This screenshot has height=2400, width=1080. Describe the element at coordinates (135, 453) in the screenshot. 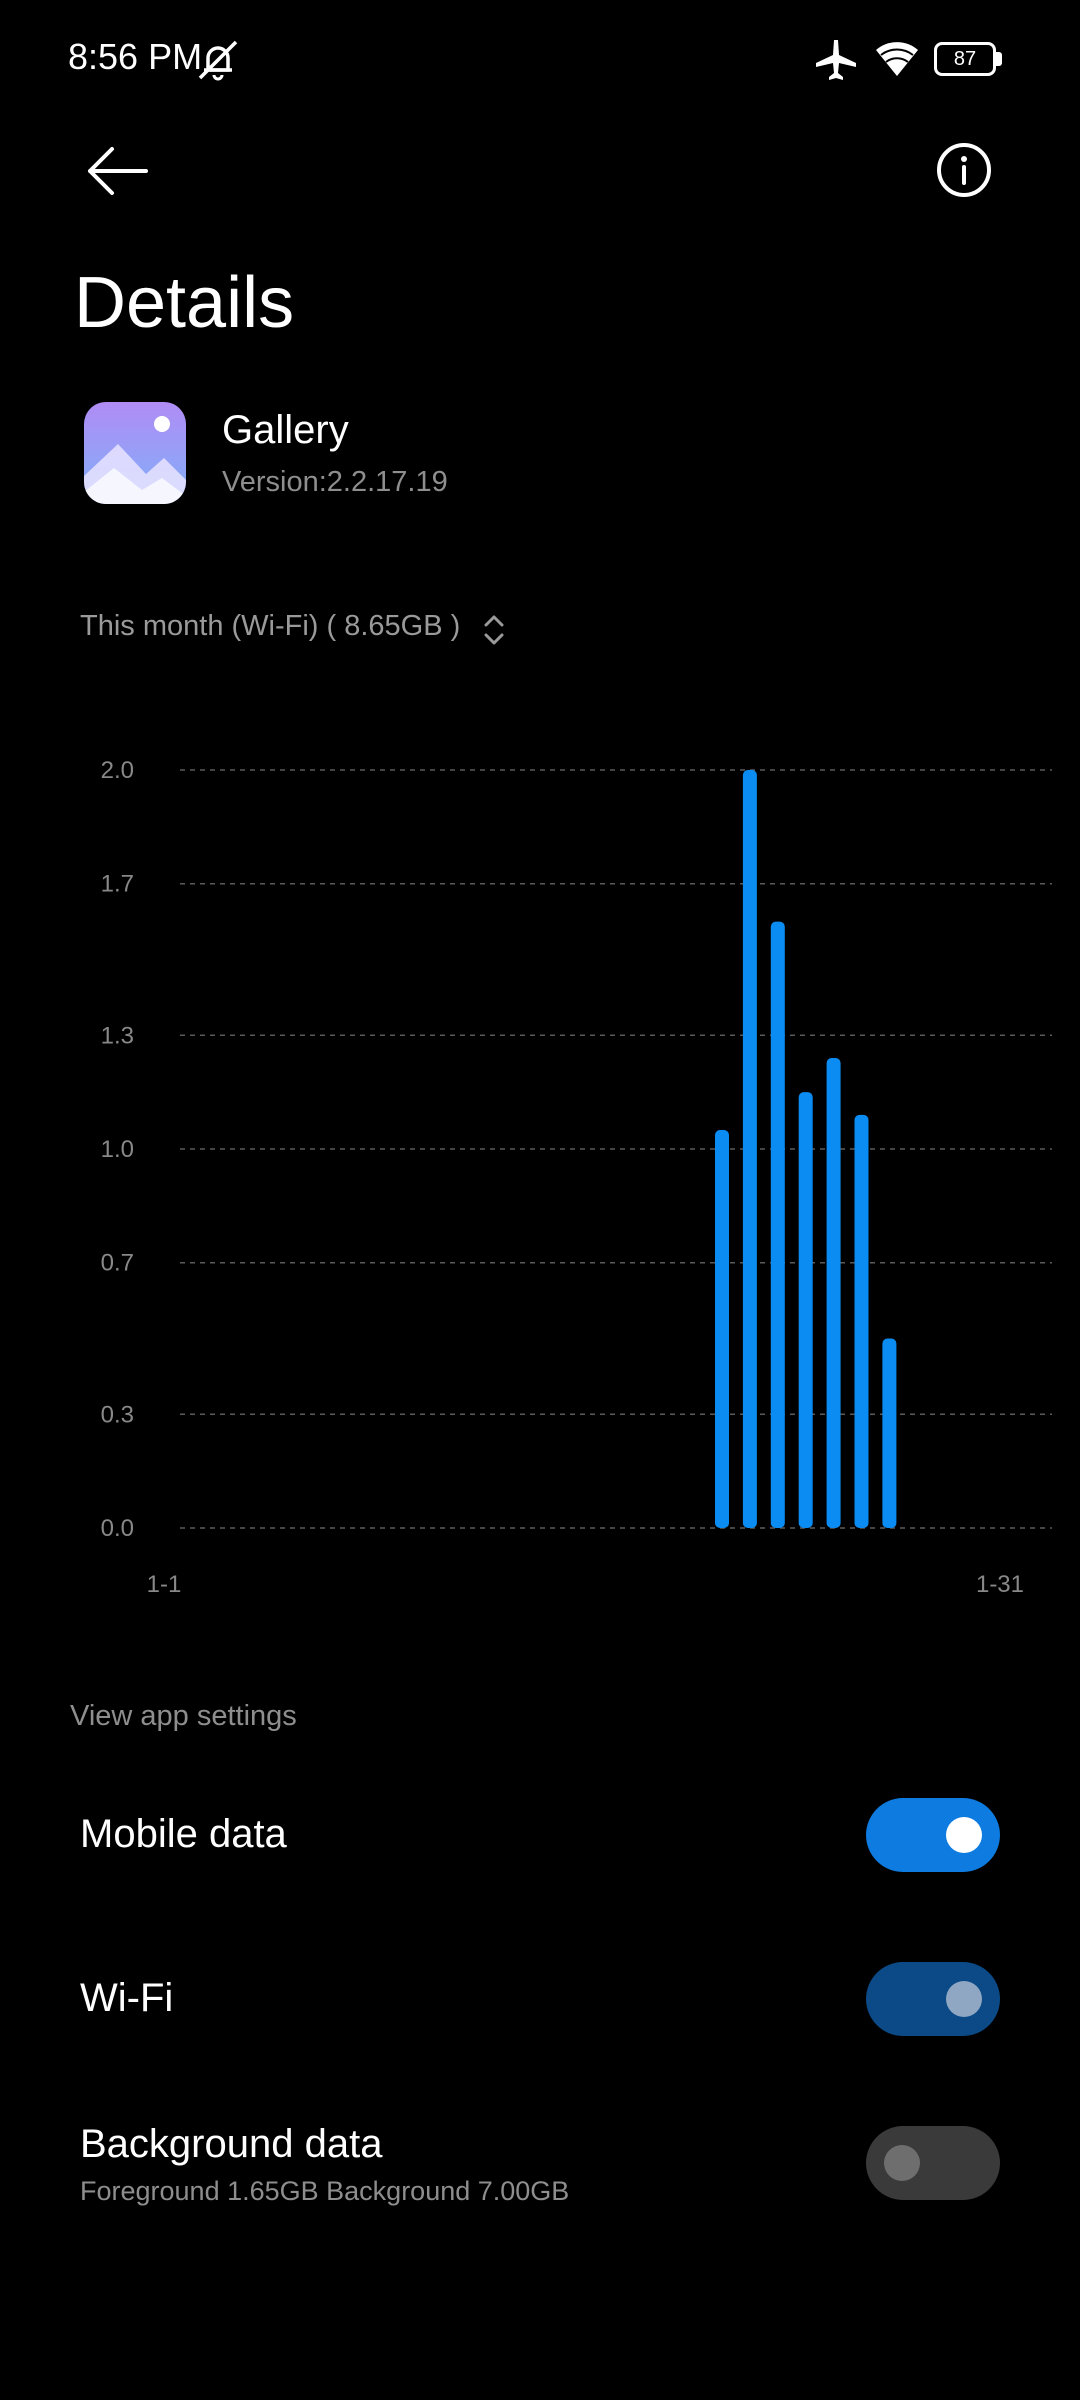

I see `gallery-app-icon` at that location.